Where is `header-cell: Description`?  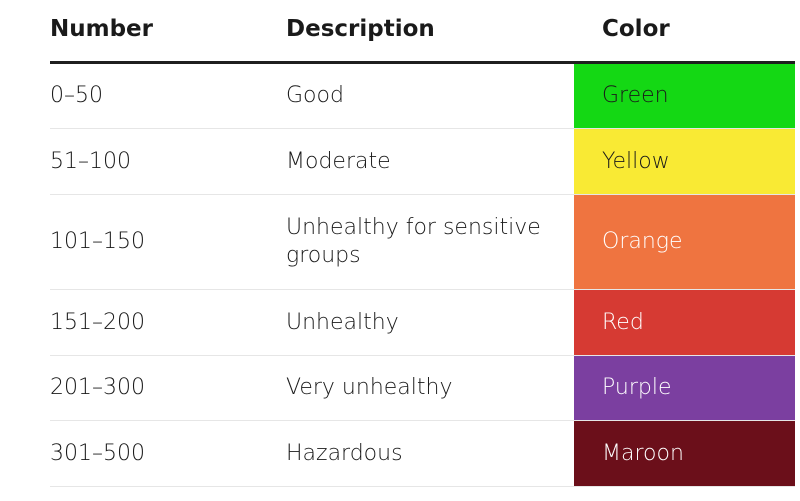 header-cell: Description is located at coordinates (360, 28).